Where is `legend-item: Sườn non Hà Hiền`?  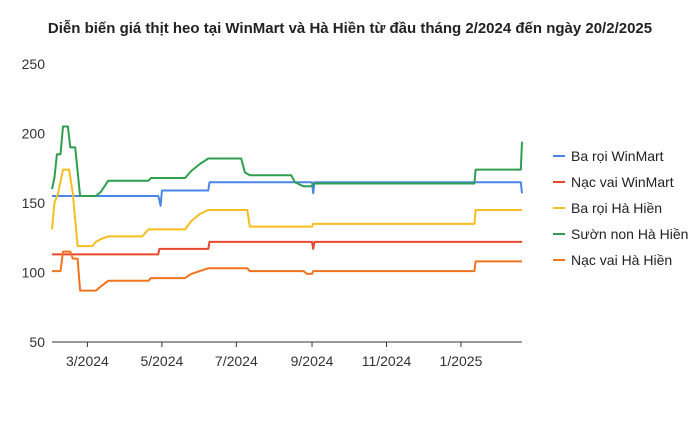 legend-item: Sườn non Hà Hiền is located at coordinates (620, 234).